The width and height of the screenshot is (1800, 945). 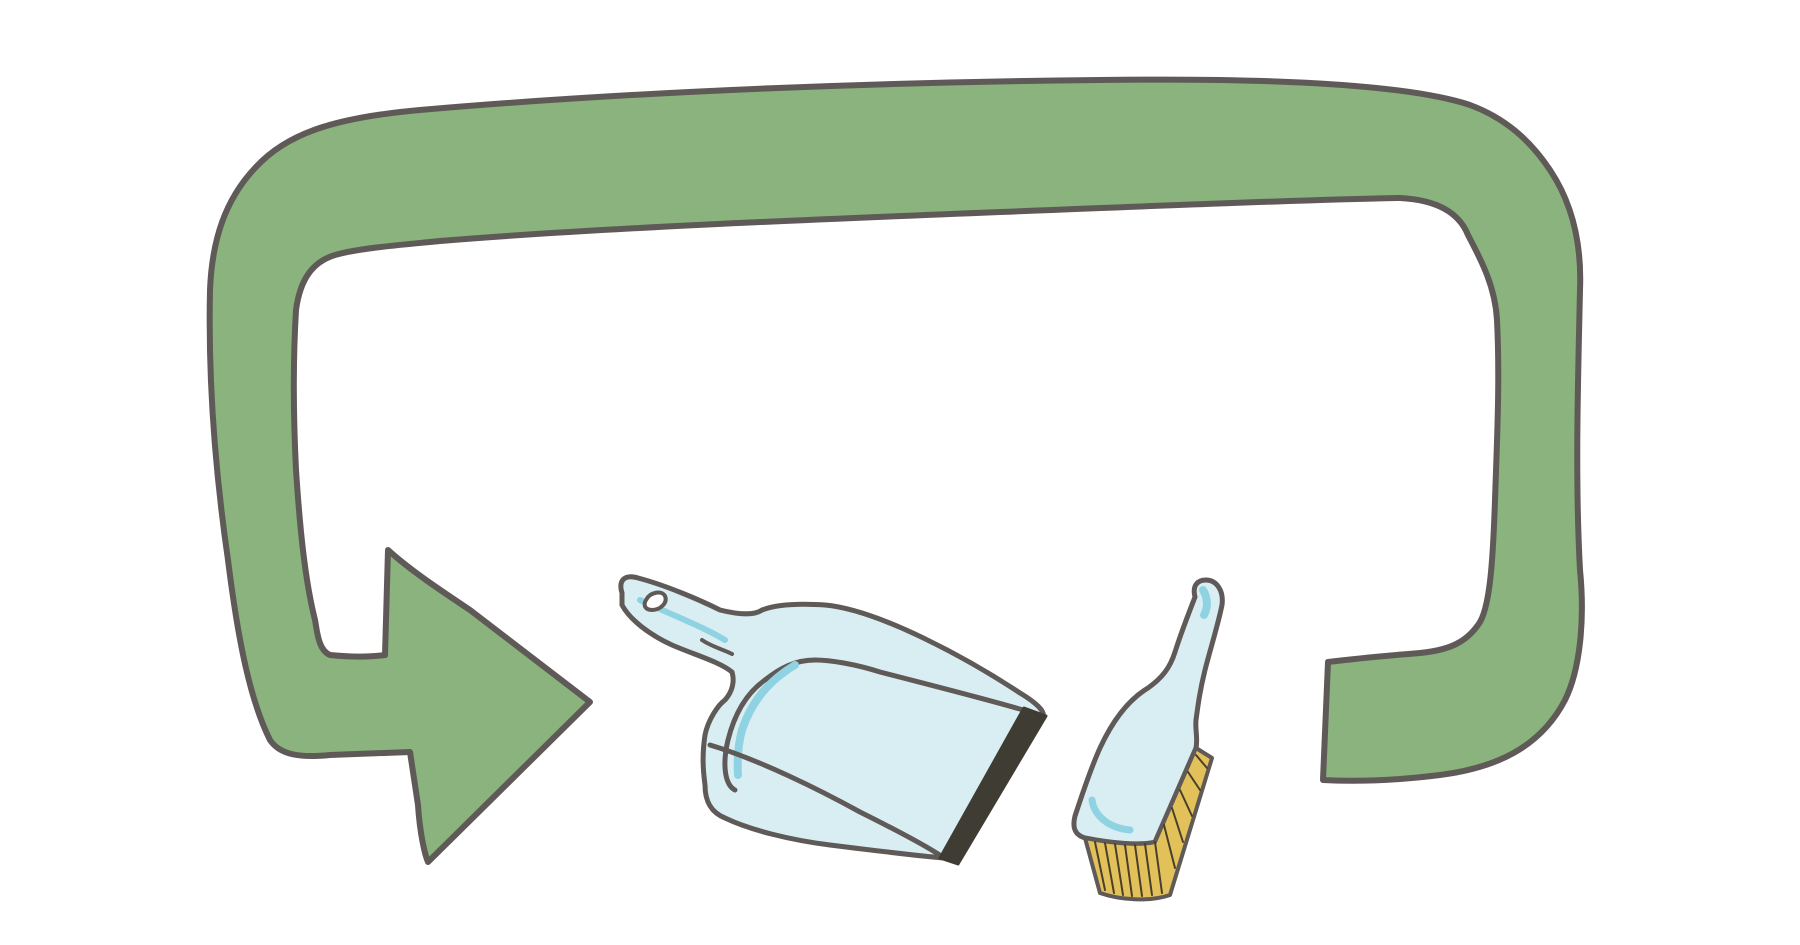 I want to click on dustpan-icon, so click(x=833, y=720).